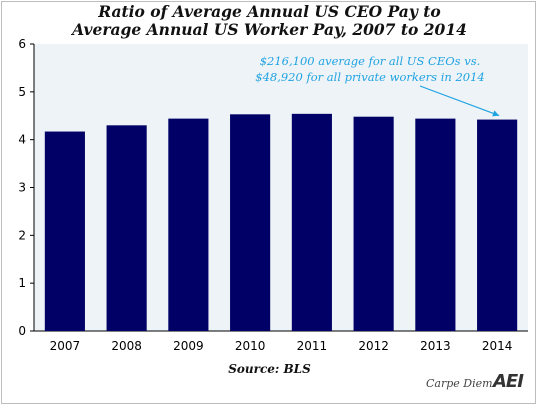  I want to click on bar-2013, so click(435, 225).